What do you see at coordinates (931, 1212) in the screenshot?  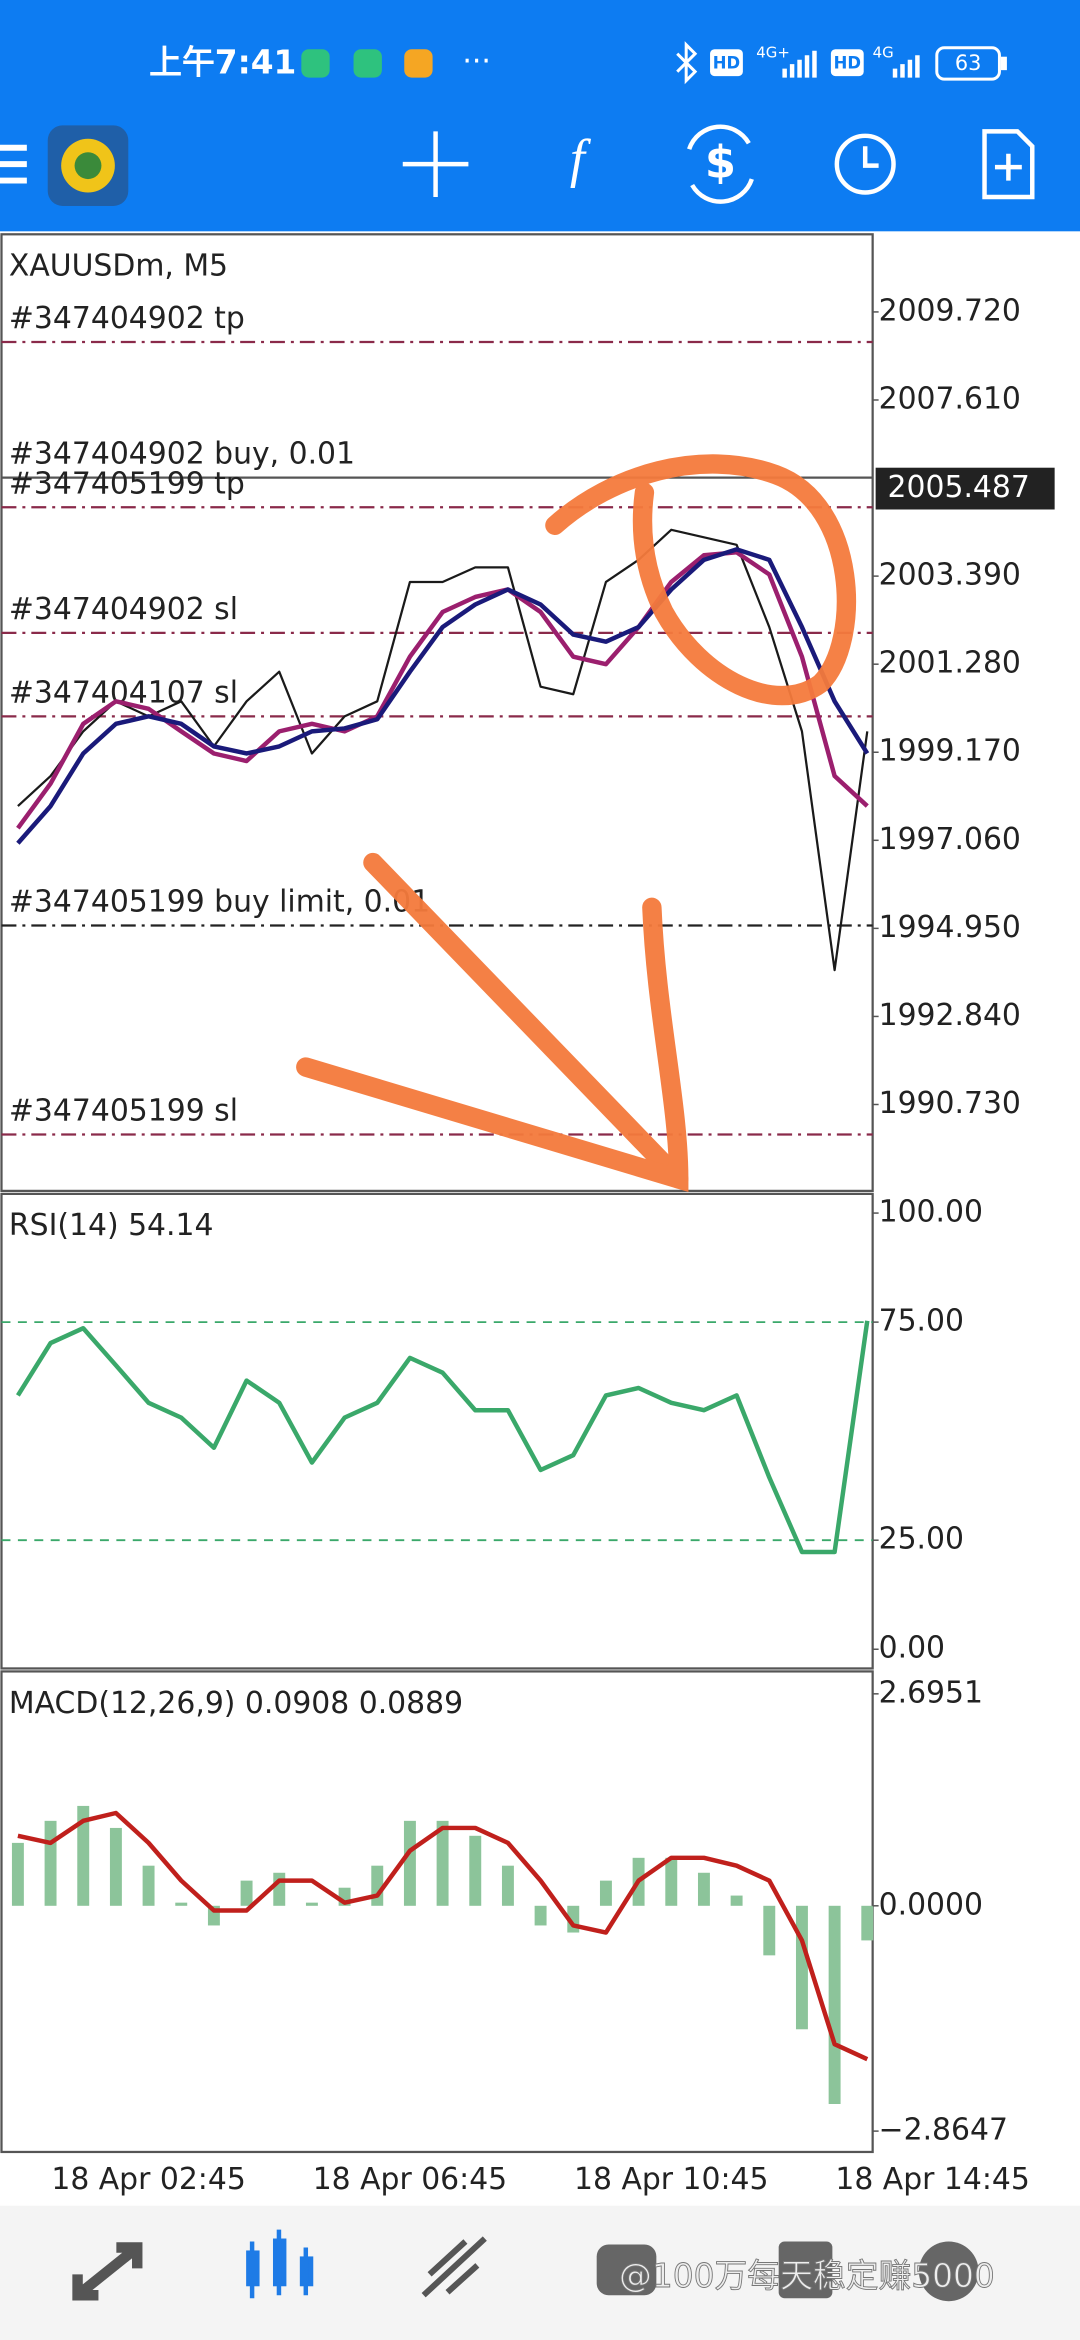 I see `y-tick-label: 100.00` at bounding box center [931, 1212].